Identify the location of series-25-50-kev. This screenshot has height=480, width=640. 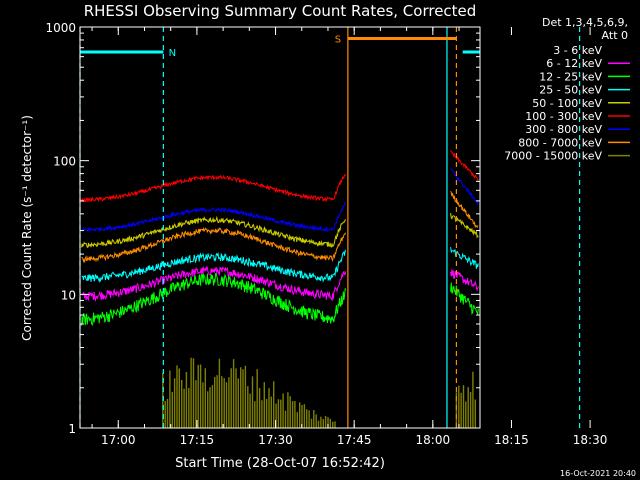
(280, 265).